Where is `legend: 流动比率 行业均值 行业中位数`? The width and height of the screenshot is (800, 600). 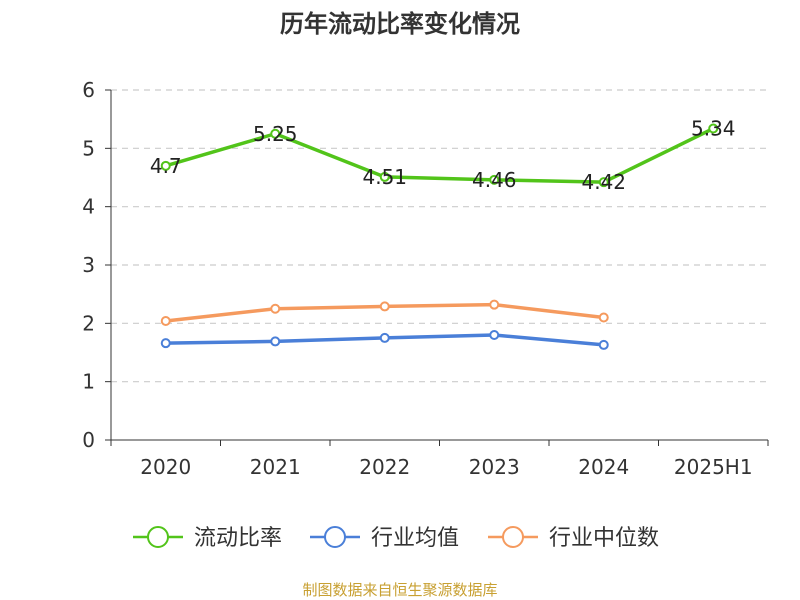 legend: 流动比率 行业均值 行业中位数 is located at coordinates (396, 538).